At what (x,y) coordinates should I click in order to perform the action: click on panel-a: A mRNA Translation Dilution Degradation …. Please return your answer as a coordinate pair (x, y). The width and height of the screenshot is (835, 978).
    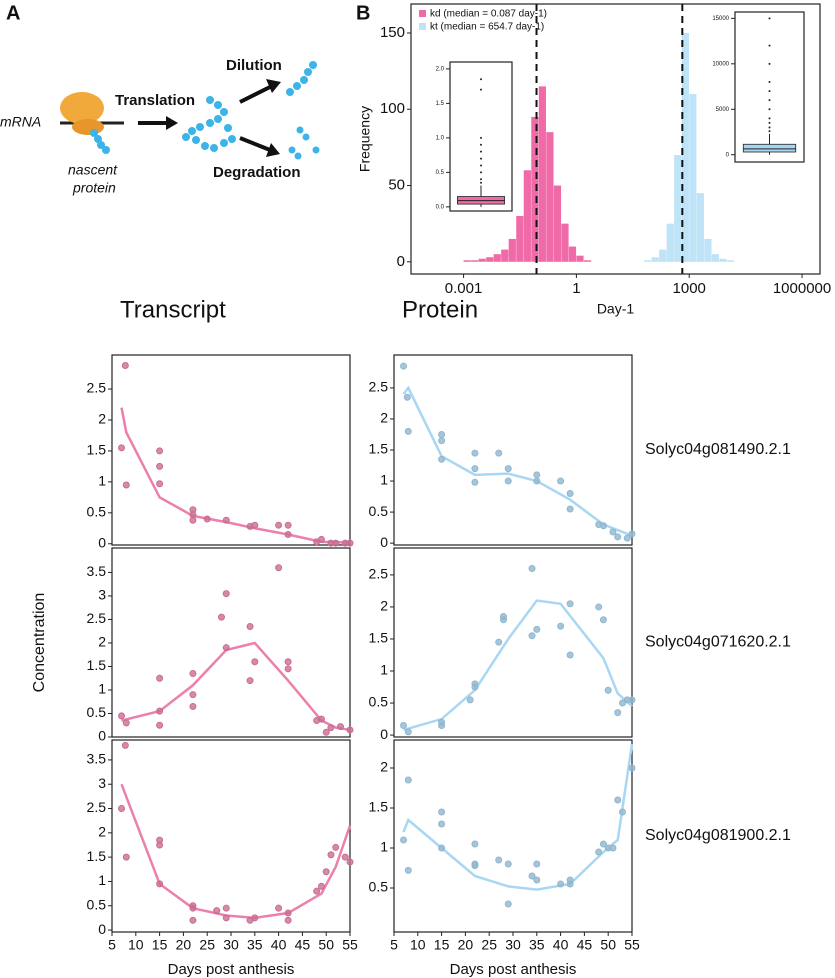
    Looking at the image, I should click on (160, 99).